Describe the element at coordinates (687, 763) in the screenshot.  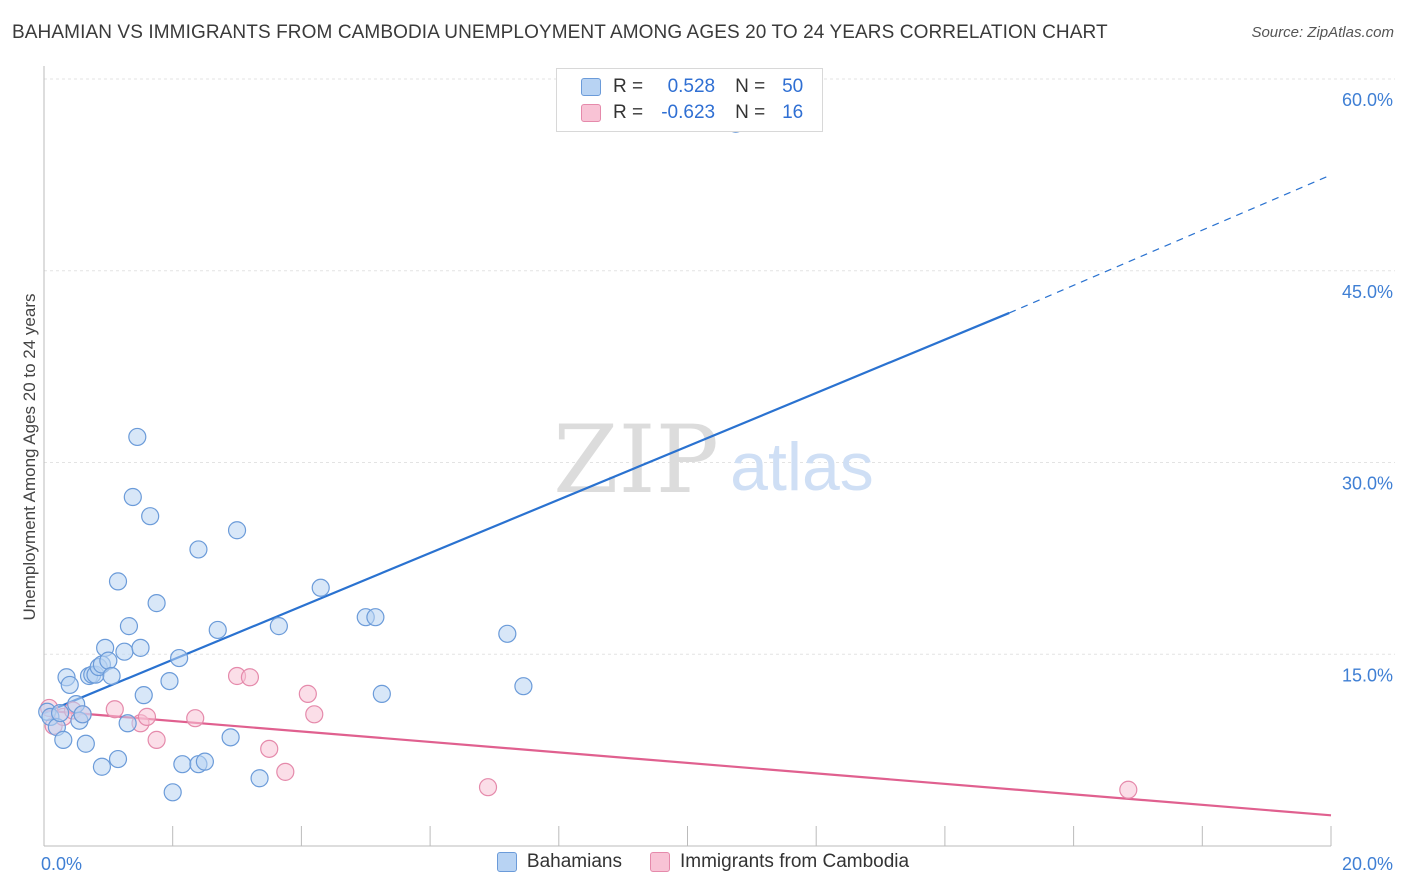
I see `trendline-cambodia` at that location.